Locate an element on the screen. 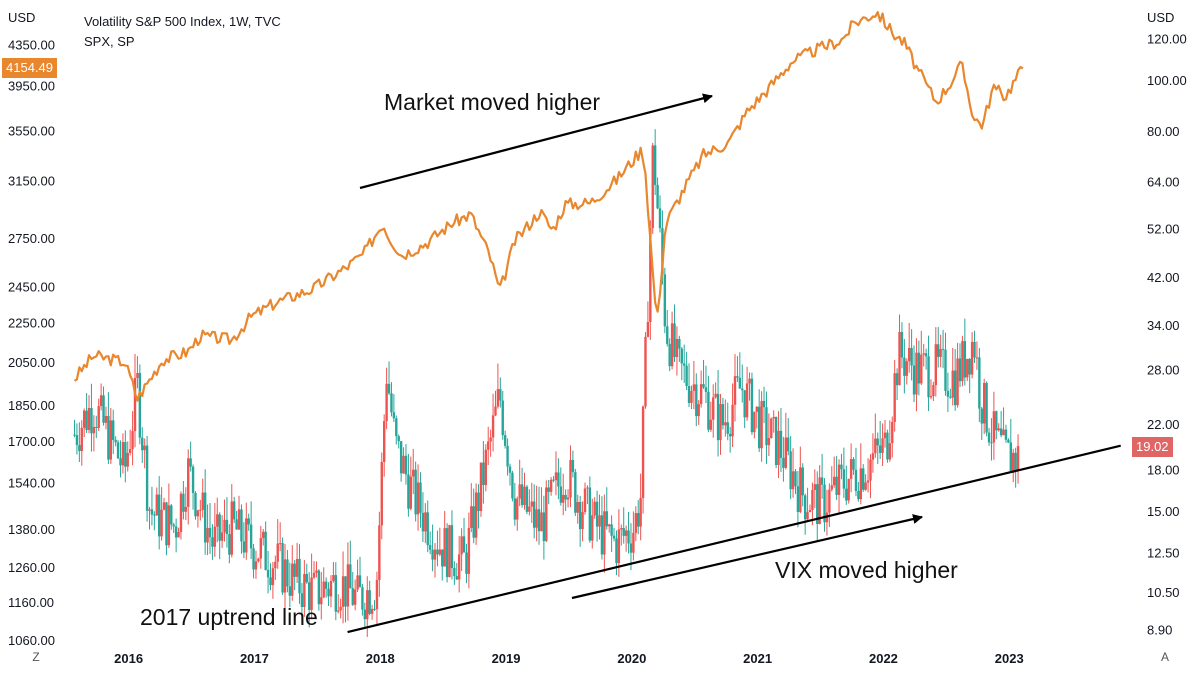 This screenshot has width=1200, height=675. right-tick-label: 12.50 is located at coordinates (1163, 552).